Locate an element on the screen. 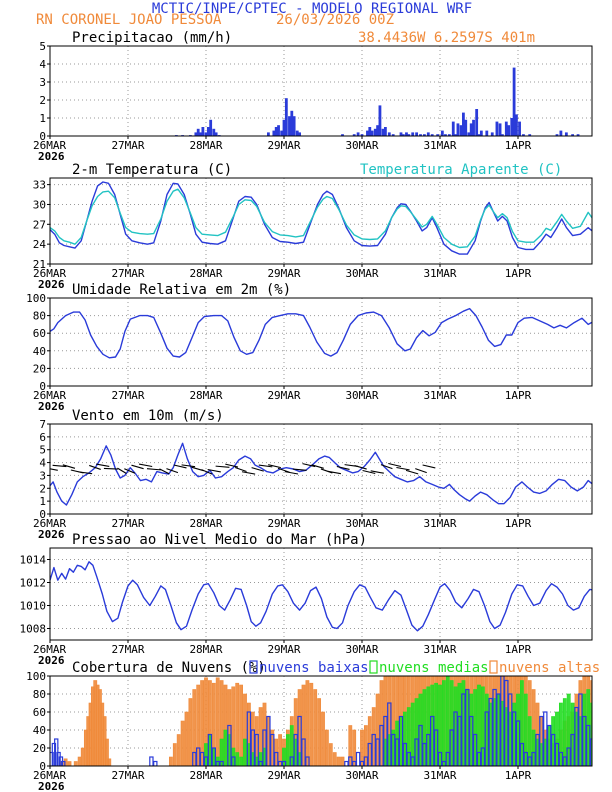 Image resolution: width=612 pixels, height=792 pixels. legend-label: nuvens baixas is located at coordinates (314, 668).